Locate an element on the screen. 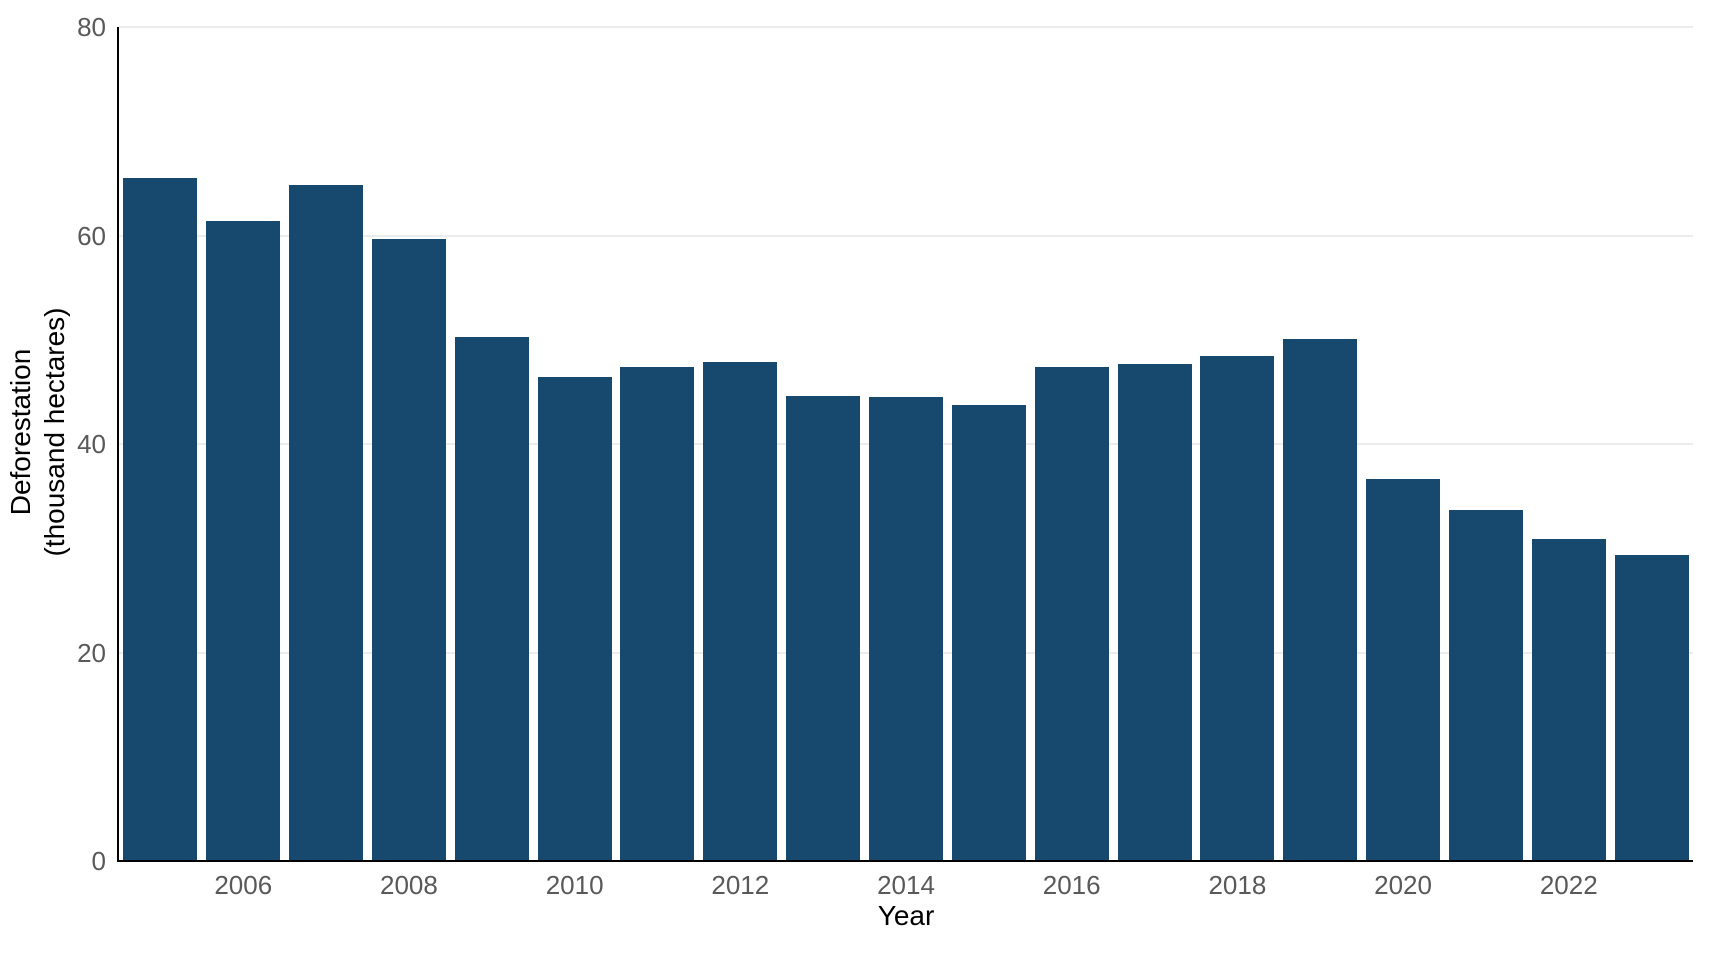 The width and height of the screenshot is (1718, 960). x-axis-title: Year is located at coordinates (906, 915).